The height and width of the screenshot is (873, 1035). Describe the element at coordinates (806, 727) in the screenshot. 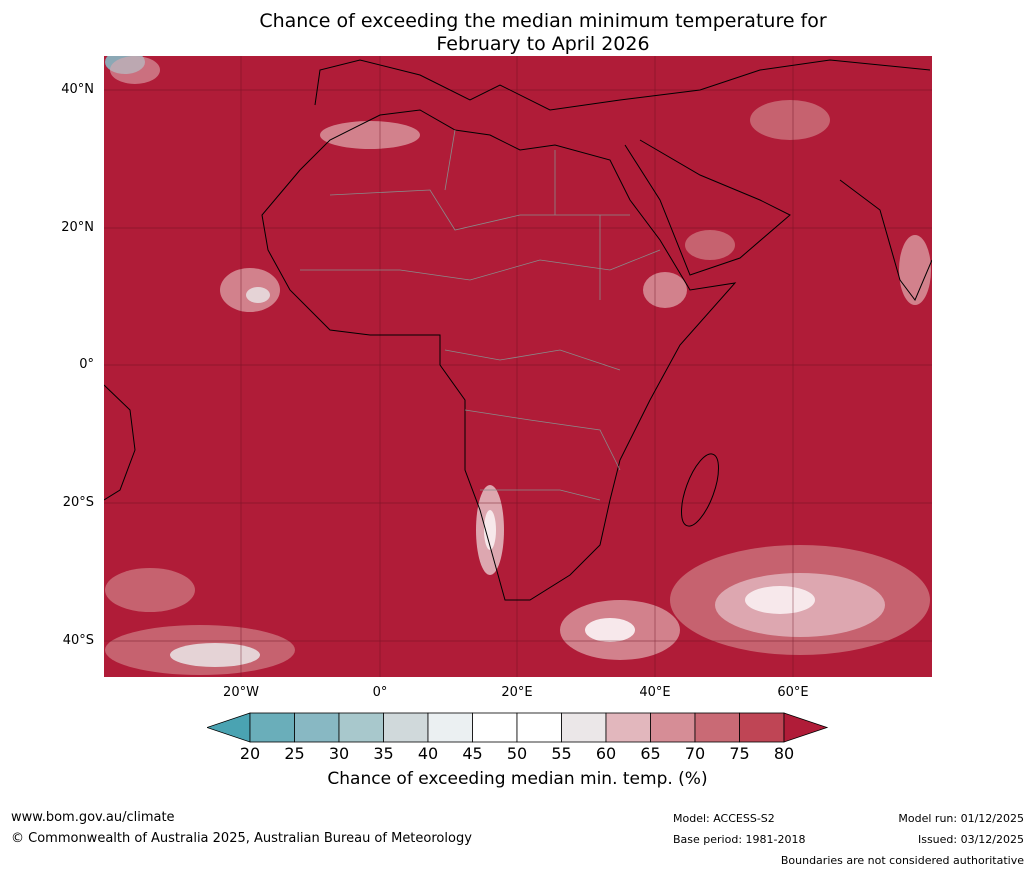

I see `colorbar-extend-high` at that location.